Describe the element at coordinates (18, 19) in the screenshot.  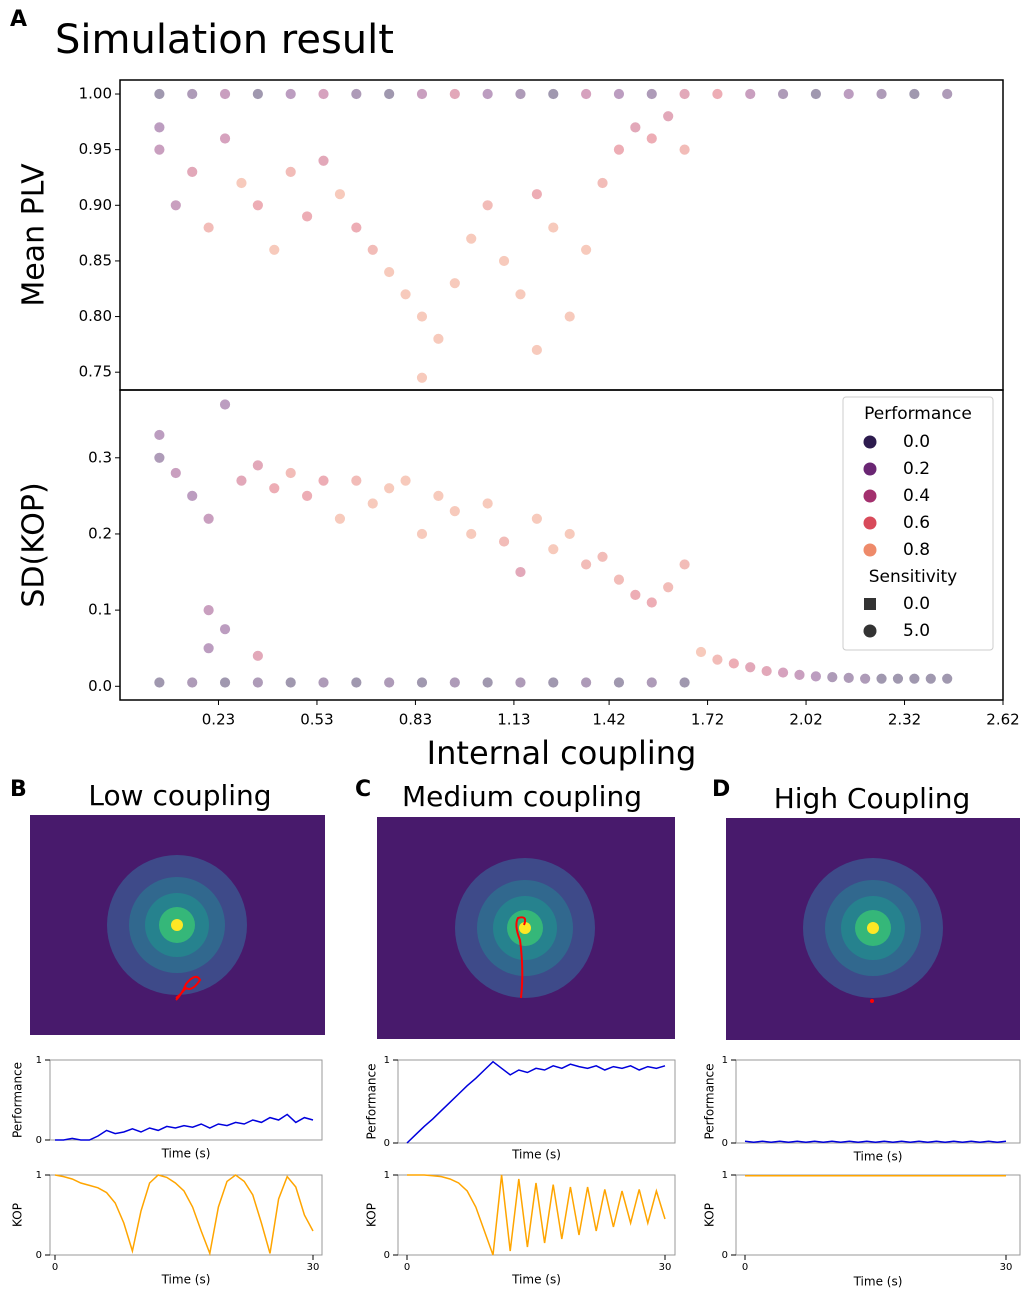
I see `panel-label: A` at that location.